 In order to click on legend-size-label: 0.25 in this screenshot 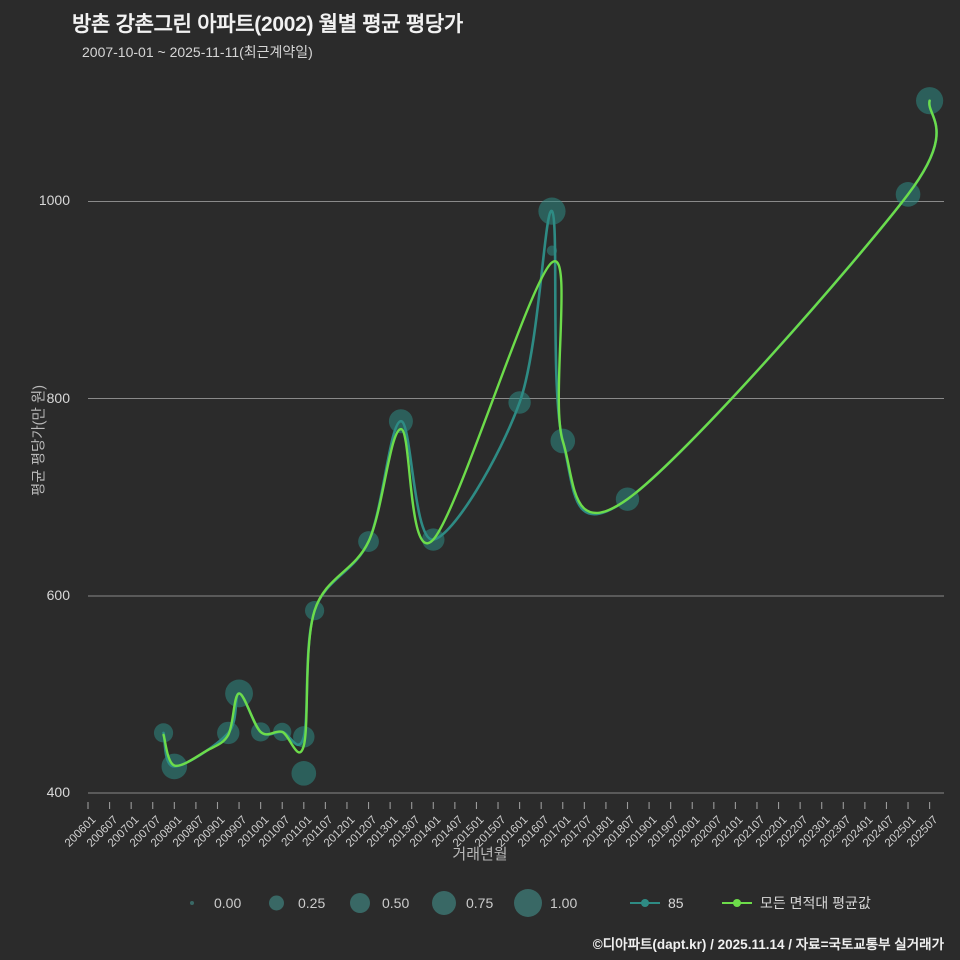, I will do `click(312, 903)`.